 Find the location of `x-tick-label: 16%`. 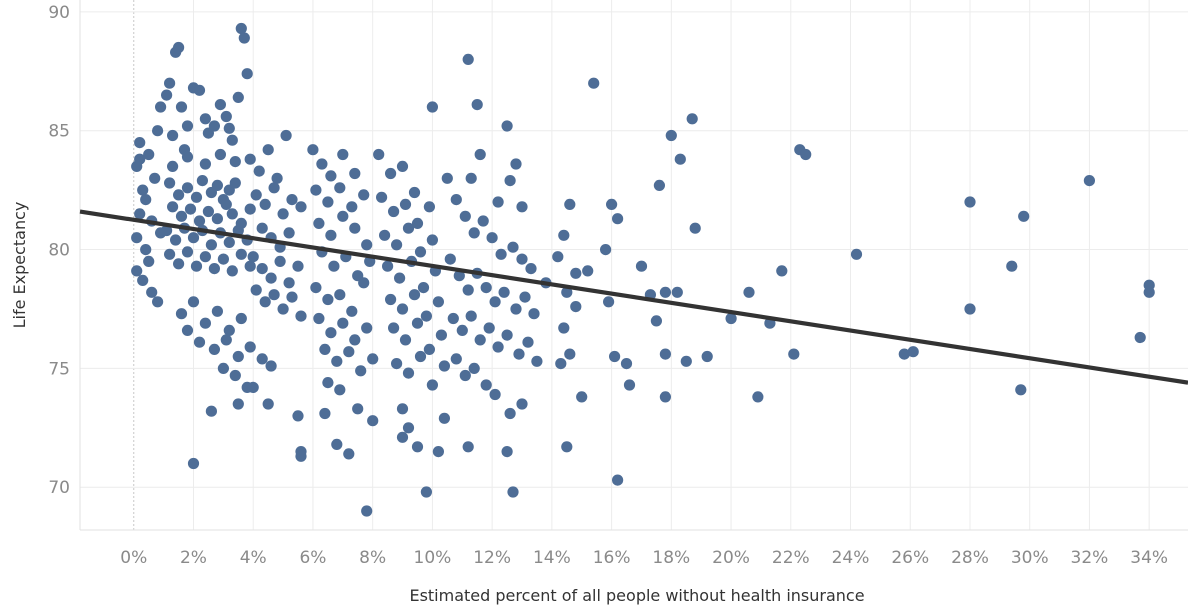

x-tick-label: 16% is located at coordinates (612, 558).